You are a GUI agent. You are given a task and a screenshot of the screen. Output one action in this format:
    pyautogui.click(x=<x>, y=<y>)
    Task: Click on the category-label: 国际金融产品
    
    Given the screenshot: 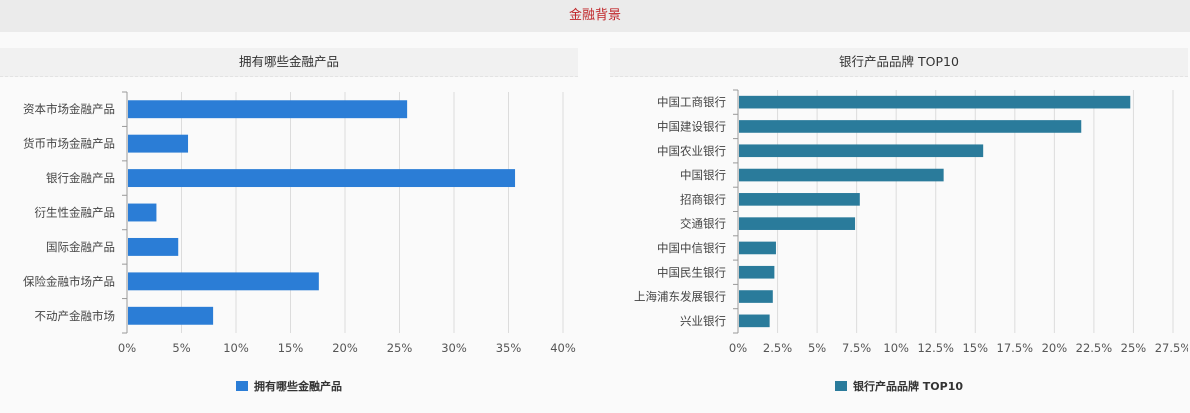 What is the action you would take?
    pyautogui.click(x=80, y=247)
    